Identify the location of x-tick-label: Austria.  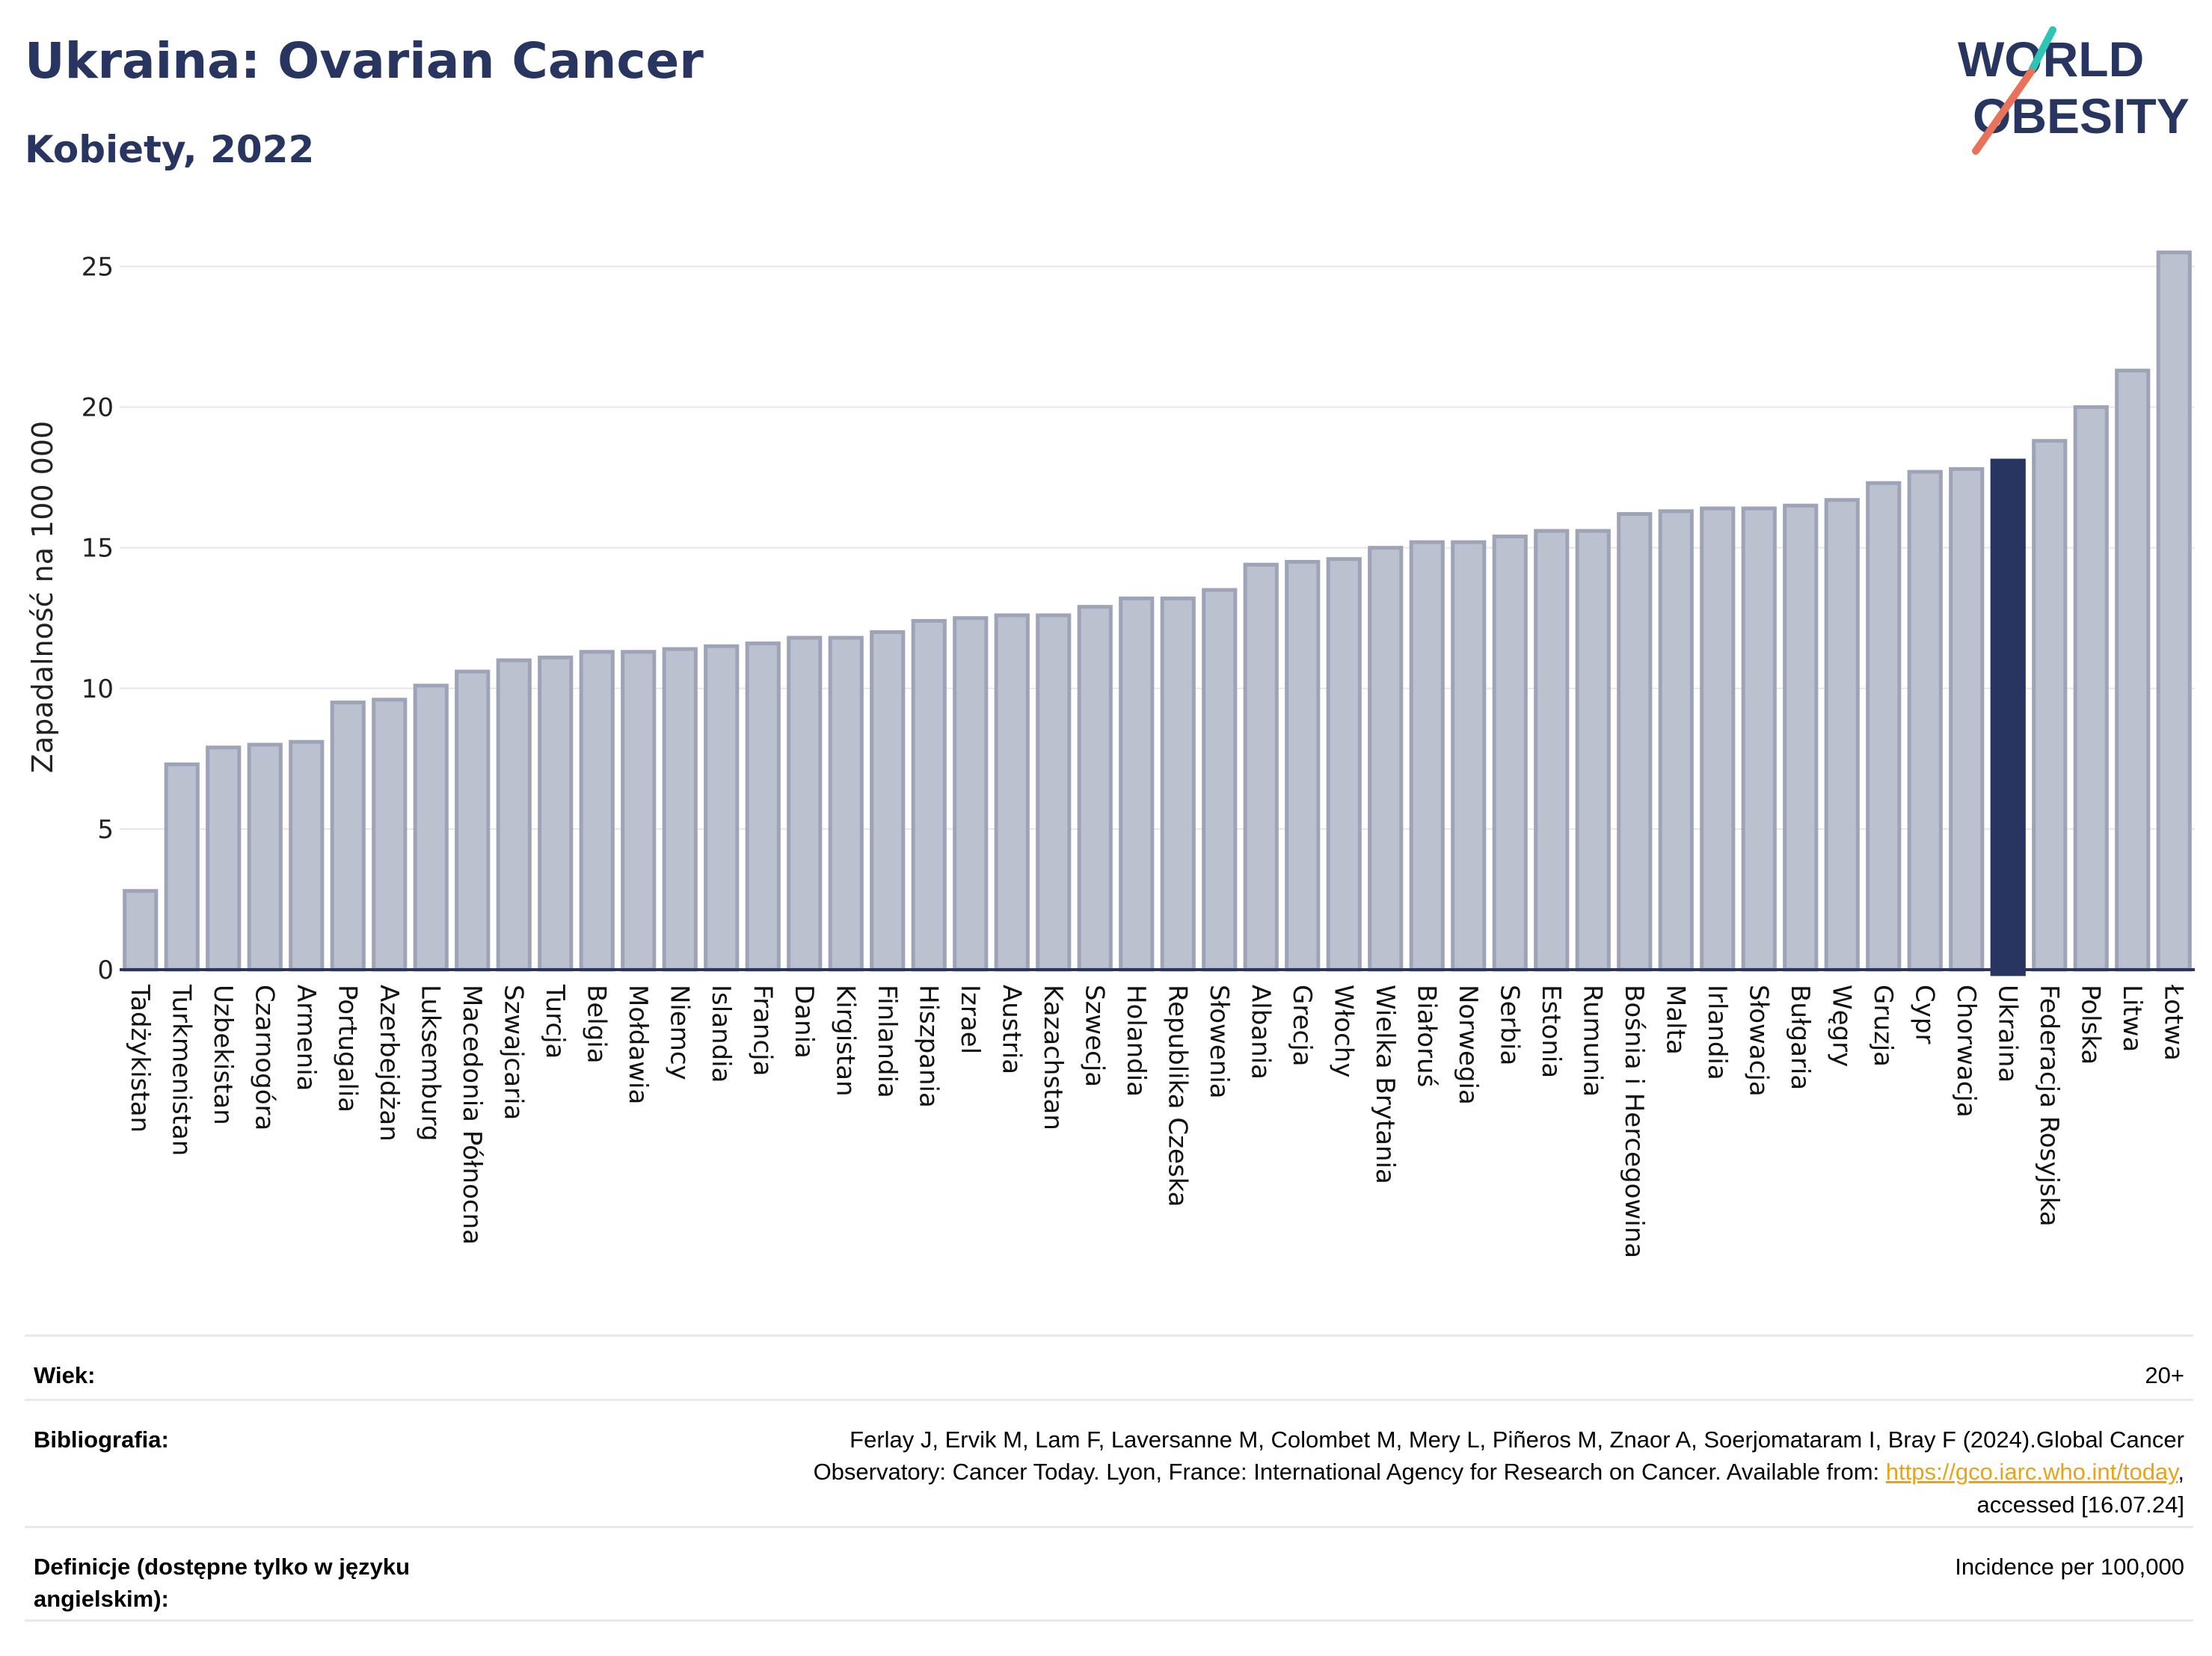
(1011, 1029).